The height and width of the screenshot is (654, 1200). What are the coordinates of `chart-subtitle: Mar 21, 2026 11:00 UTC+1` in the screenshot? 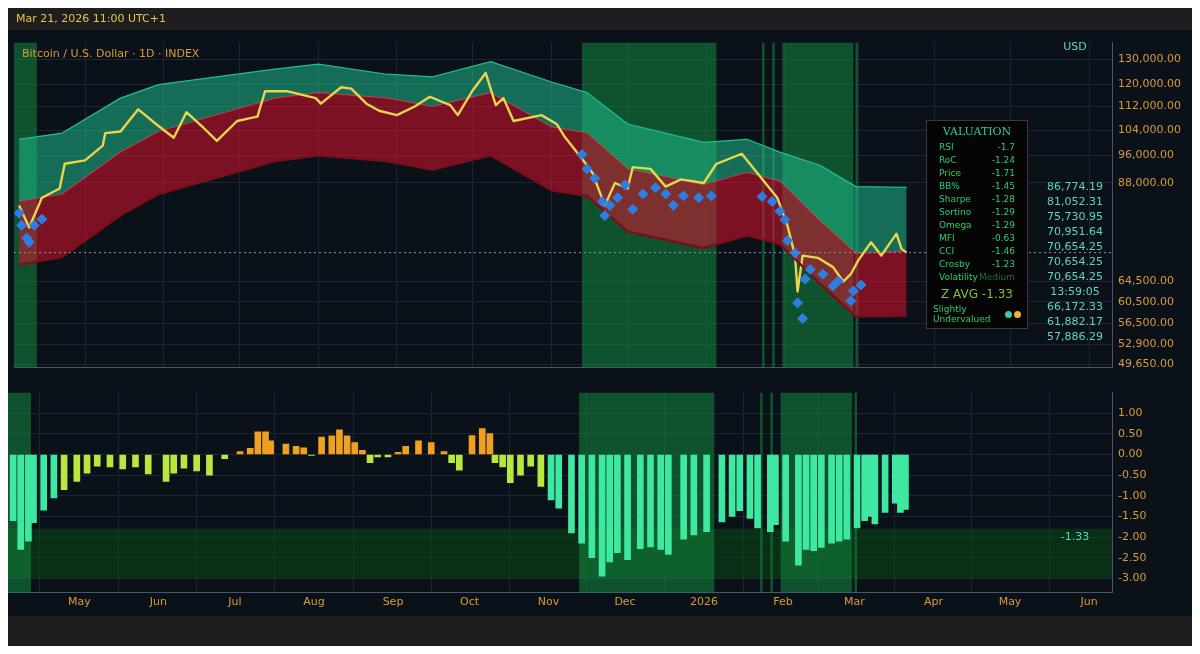 It's located at (600, 19).